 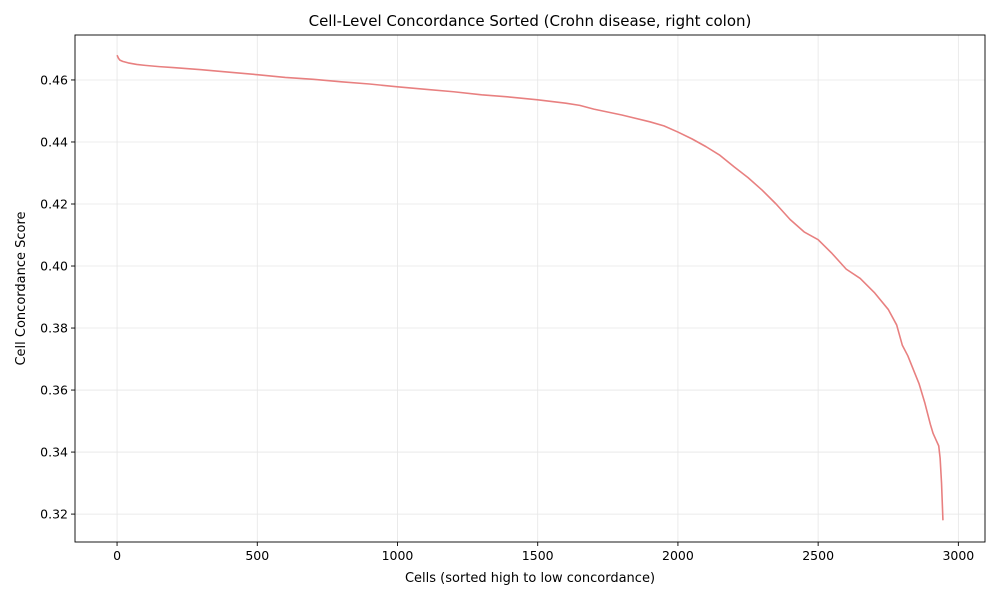 I want to click on x-tick-label: 1500, so click(x=538, y=555).